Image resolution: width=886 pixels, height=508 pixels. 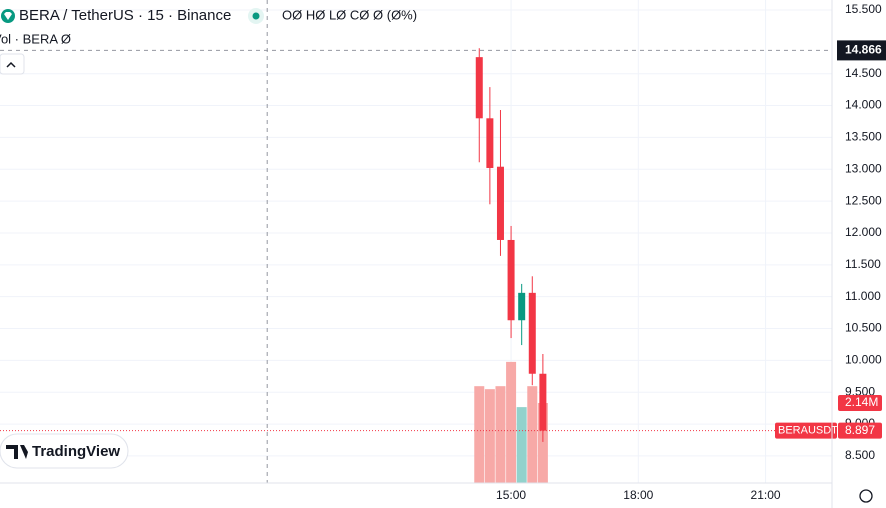 I want to click on market-status-dot, so click(x=256, y=16).